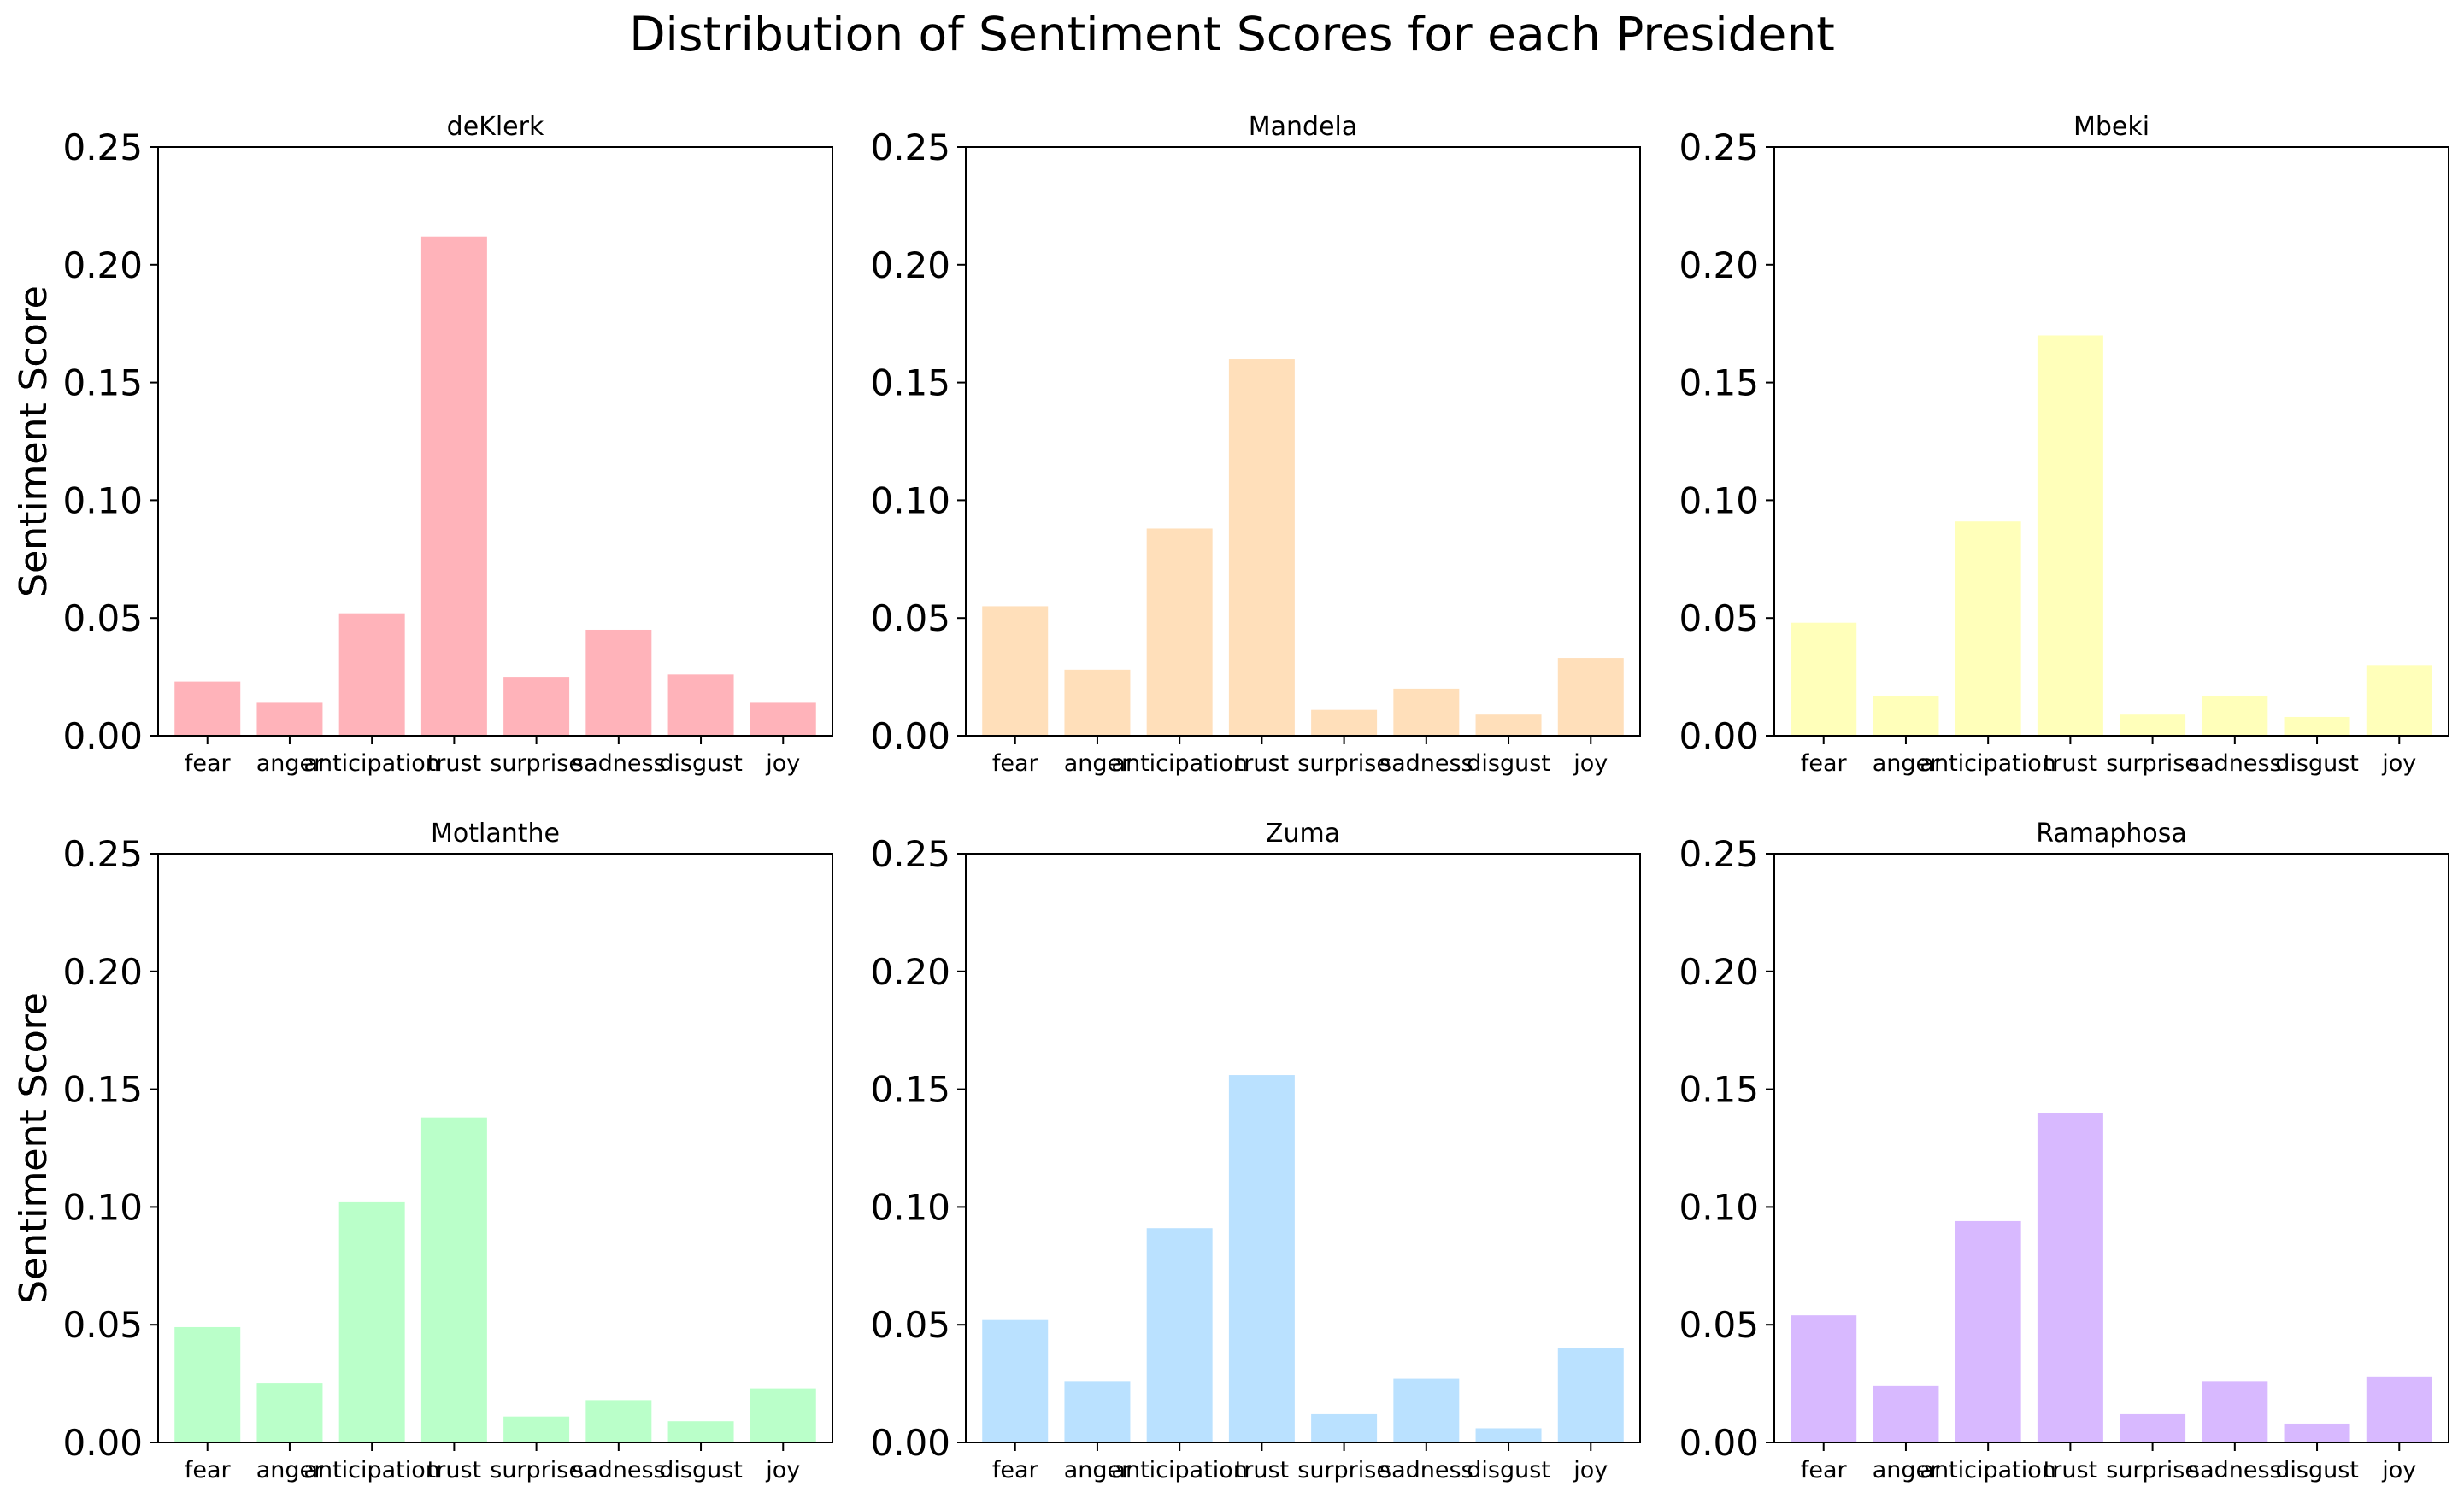 This screenshot has height=1498, width=2464. I want to click on subplot-title: Mandela, so click(1303, 127).